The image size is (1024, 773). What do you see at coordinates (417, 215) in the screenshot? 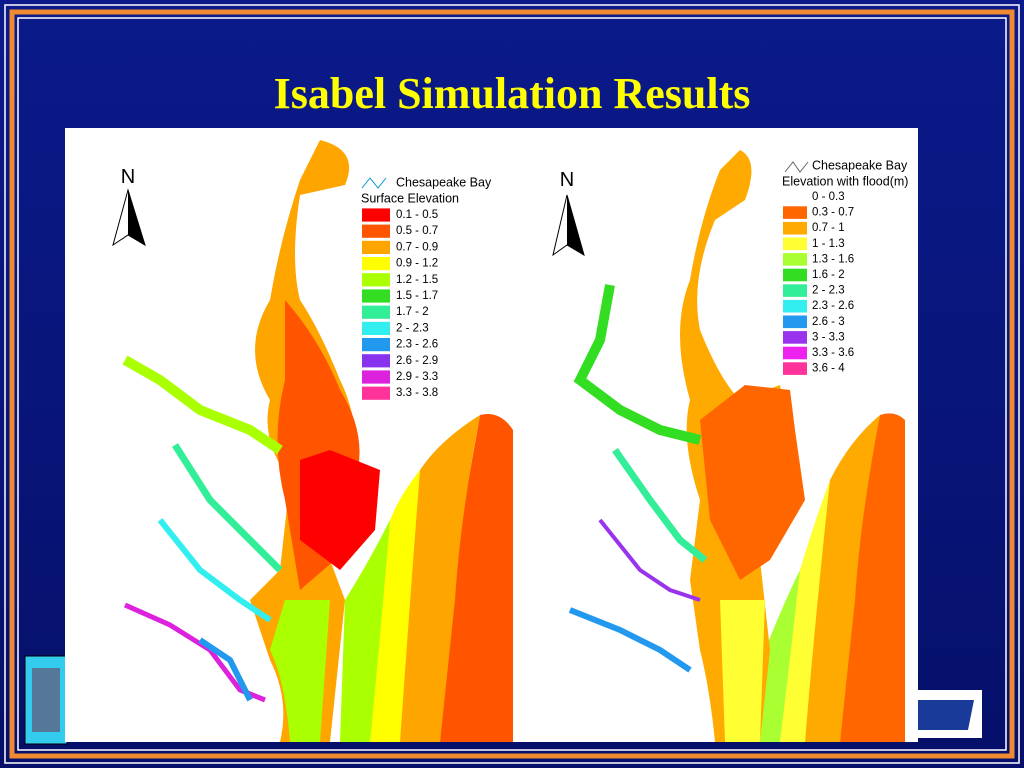
I see `legend-label: 0.1 - 0.5` at bounding box center [417, 215].